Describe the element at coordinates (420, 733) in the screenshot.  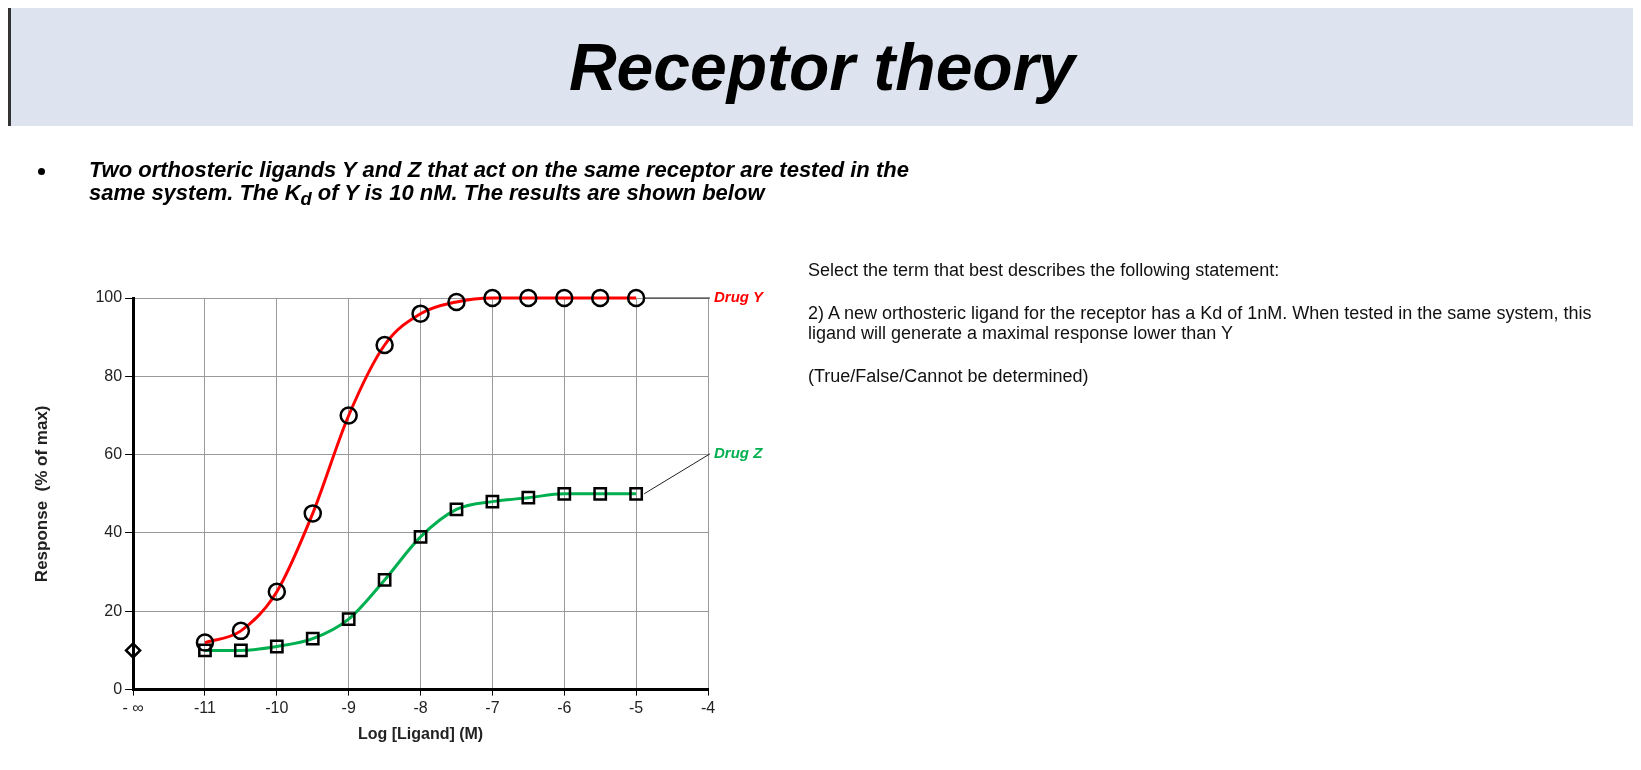
I see `x-axis-title: Log [Ligand] (M)` at that location.